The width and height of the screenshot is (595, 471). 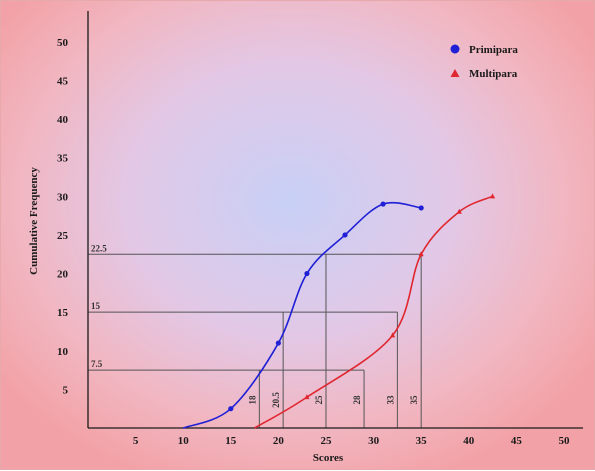 I want to click on x-tick-label: 5, so click(x=136, y=441).